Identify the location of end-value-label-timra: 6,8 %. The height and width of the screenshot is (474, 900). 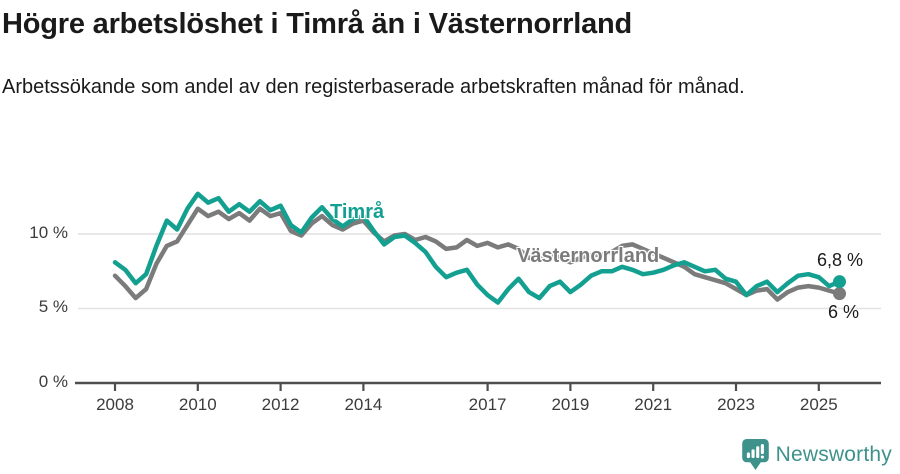
(840, 260).